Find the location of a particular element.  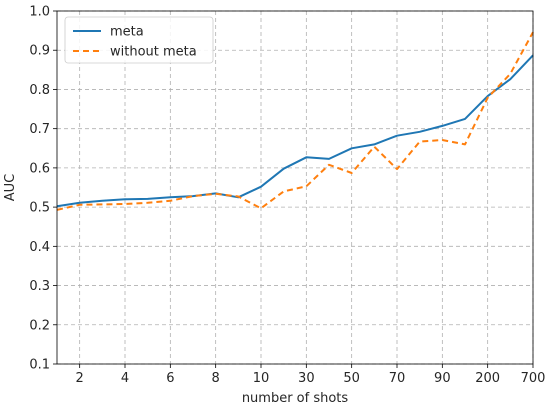

y-tick-label: 0.1 is located at coordinates (39, 365).